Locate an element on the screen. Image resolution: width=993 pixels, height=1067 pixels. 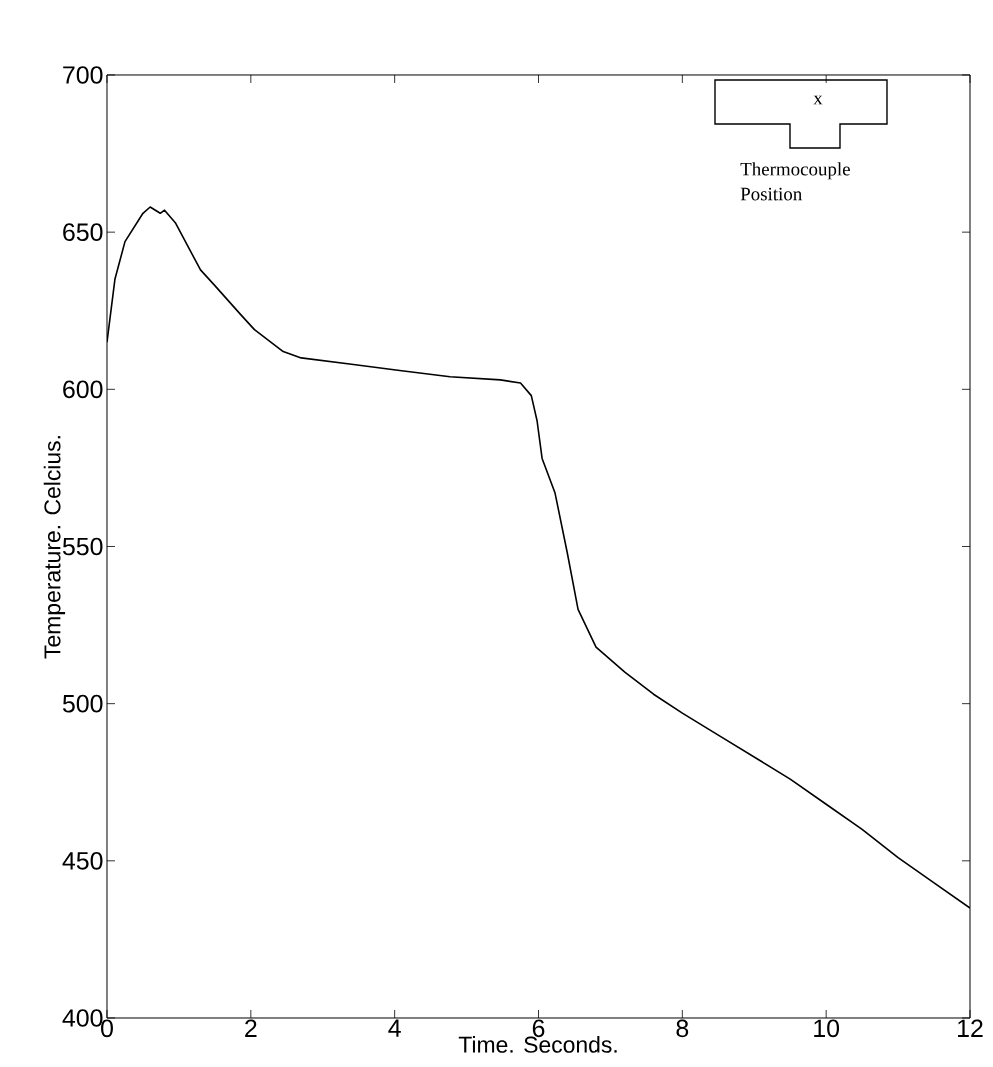
x-tick-label: 2 is located at coordinates (251, 1028).